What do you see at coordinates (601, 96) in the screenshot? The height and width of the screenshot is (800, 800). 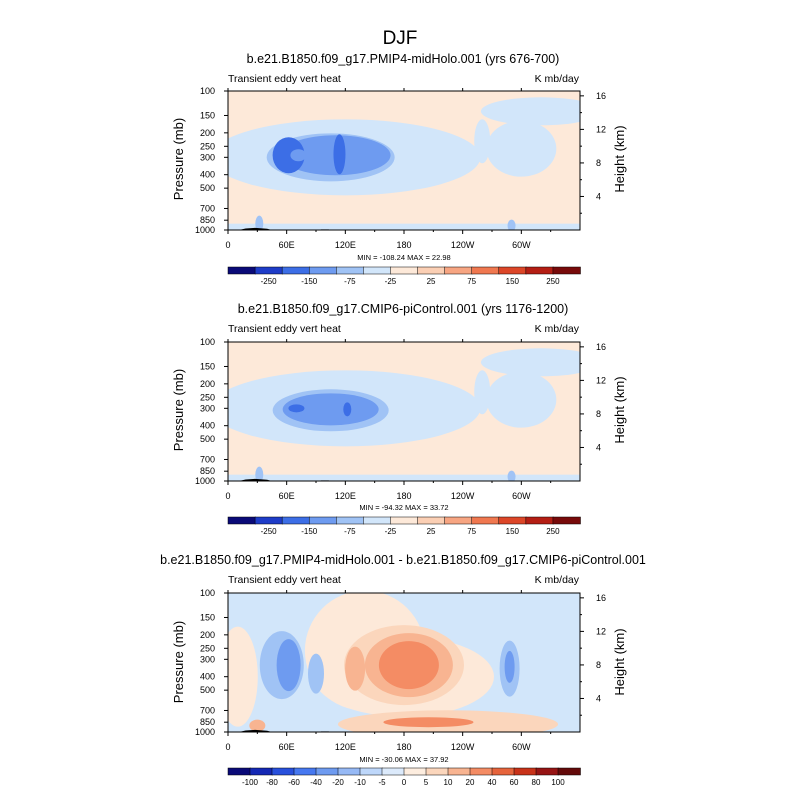 I see `y2-tick-label: 16` at bounding box center [601, 96].